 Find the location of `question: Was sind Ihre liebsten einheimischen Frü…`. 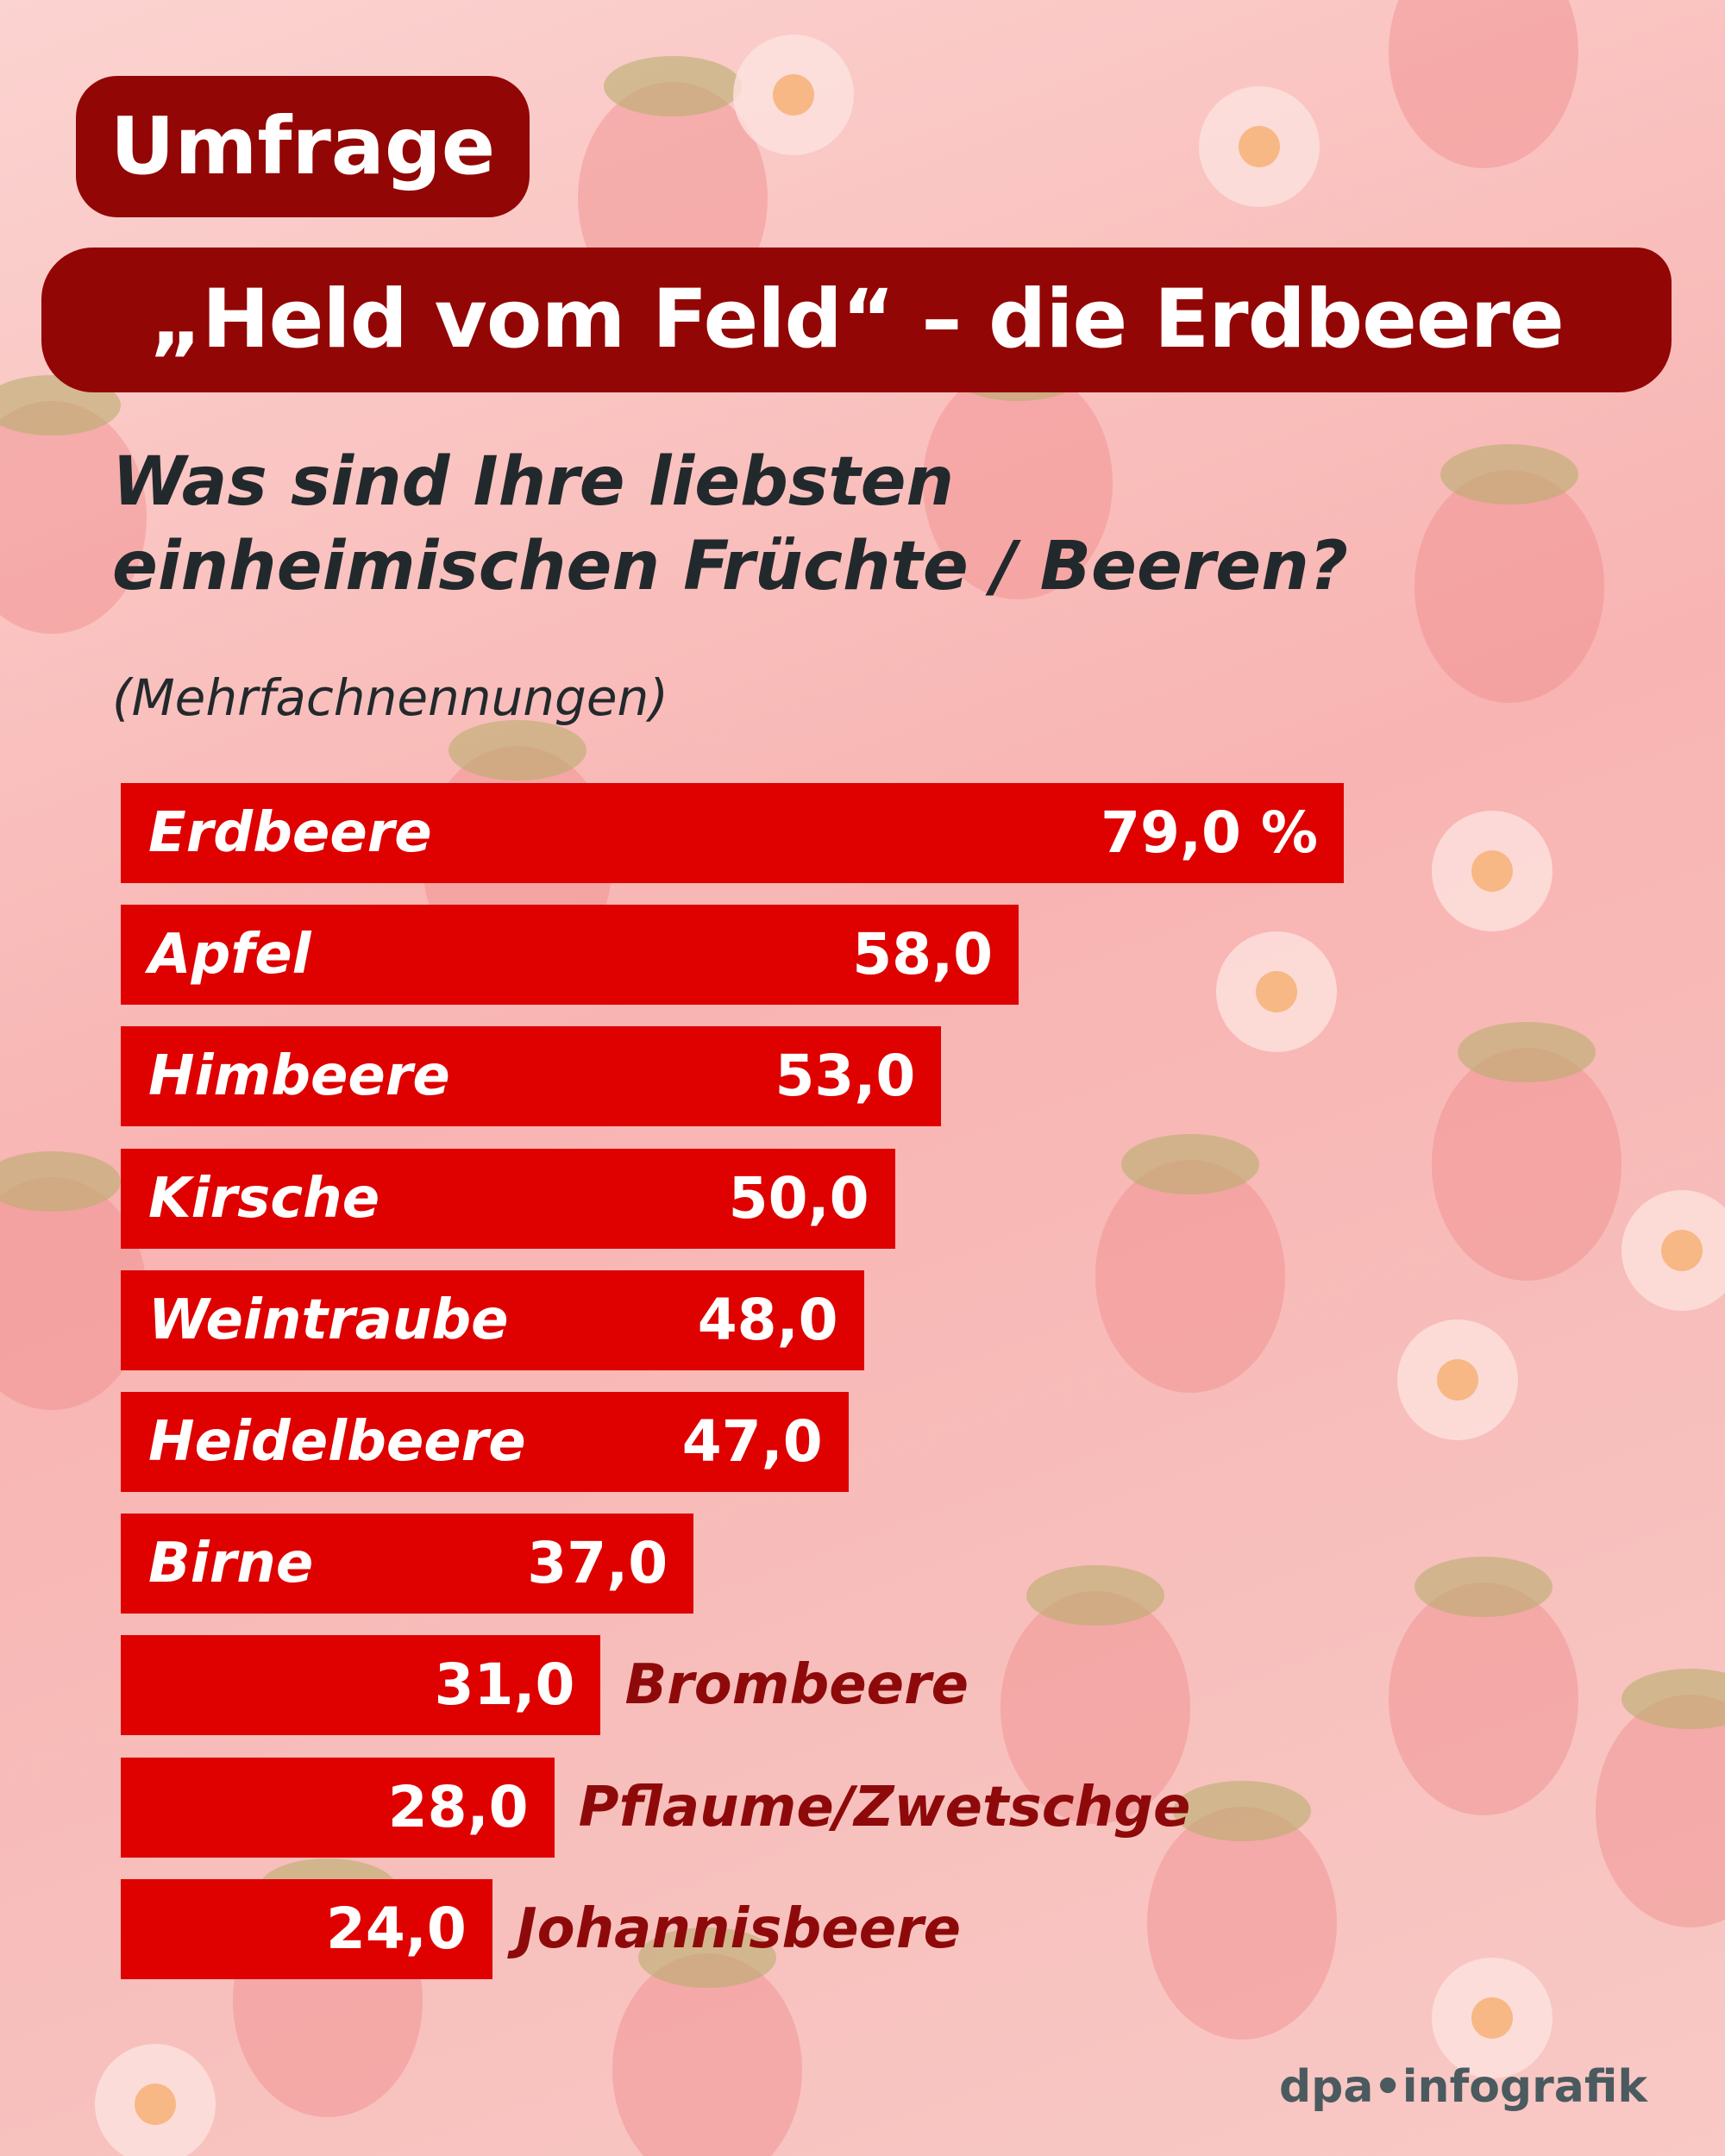

question: Was sind Ihre liebsten einheimischen Frü… is located at coordinates (802, 524).